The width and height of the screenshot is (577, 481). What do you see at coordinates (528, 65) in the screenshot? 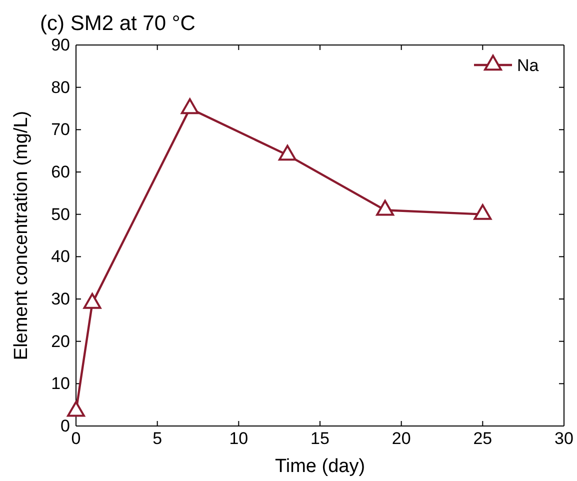
I see `legend-label: Na` at bounding box center [528, 65].